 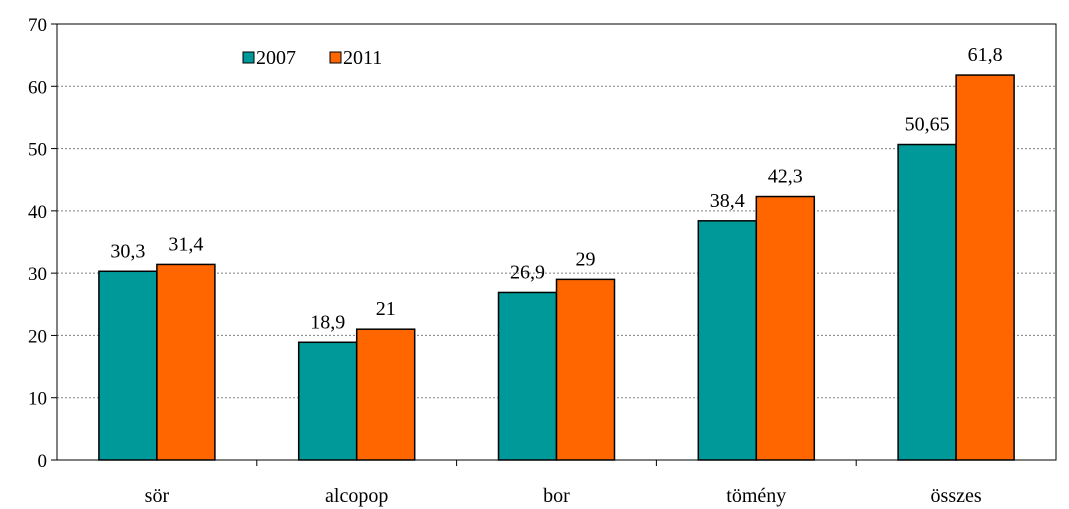 I want to click on y-tick-label: 60, so click(x=37, y=87).